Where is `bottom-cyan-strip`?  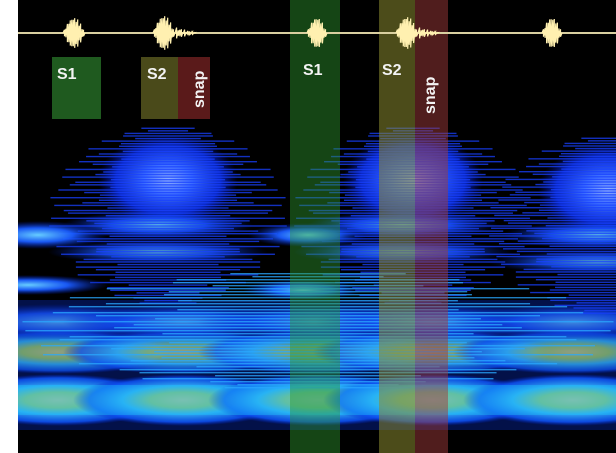 bottom-cyan-strip is located at coordinates (317, 400).